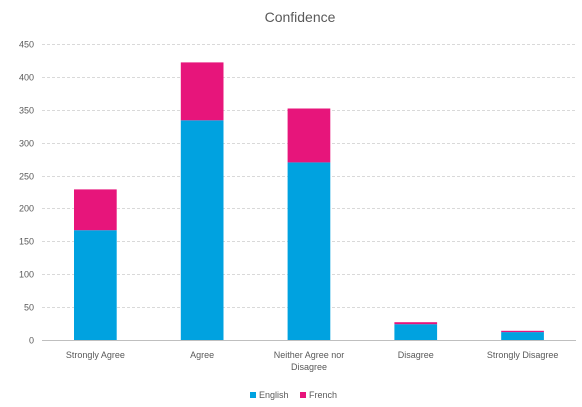 The height and width of the screenshot is (407, 582). What do you see at coordinates (26, 193) in the screenshot?
I see `y-axis-ticks: 0 50 100 150 200 250 300 350 400 450` at bounding box center [26, 193].